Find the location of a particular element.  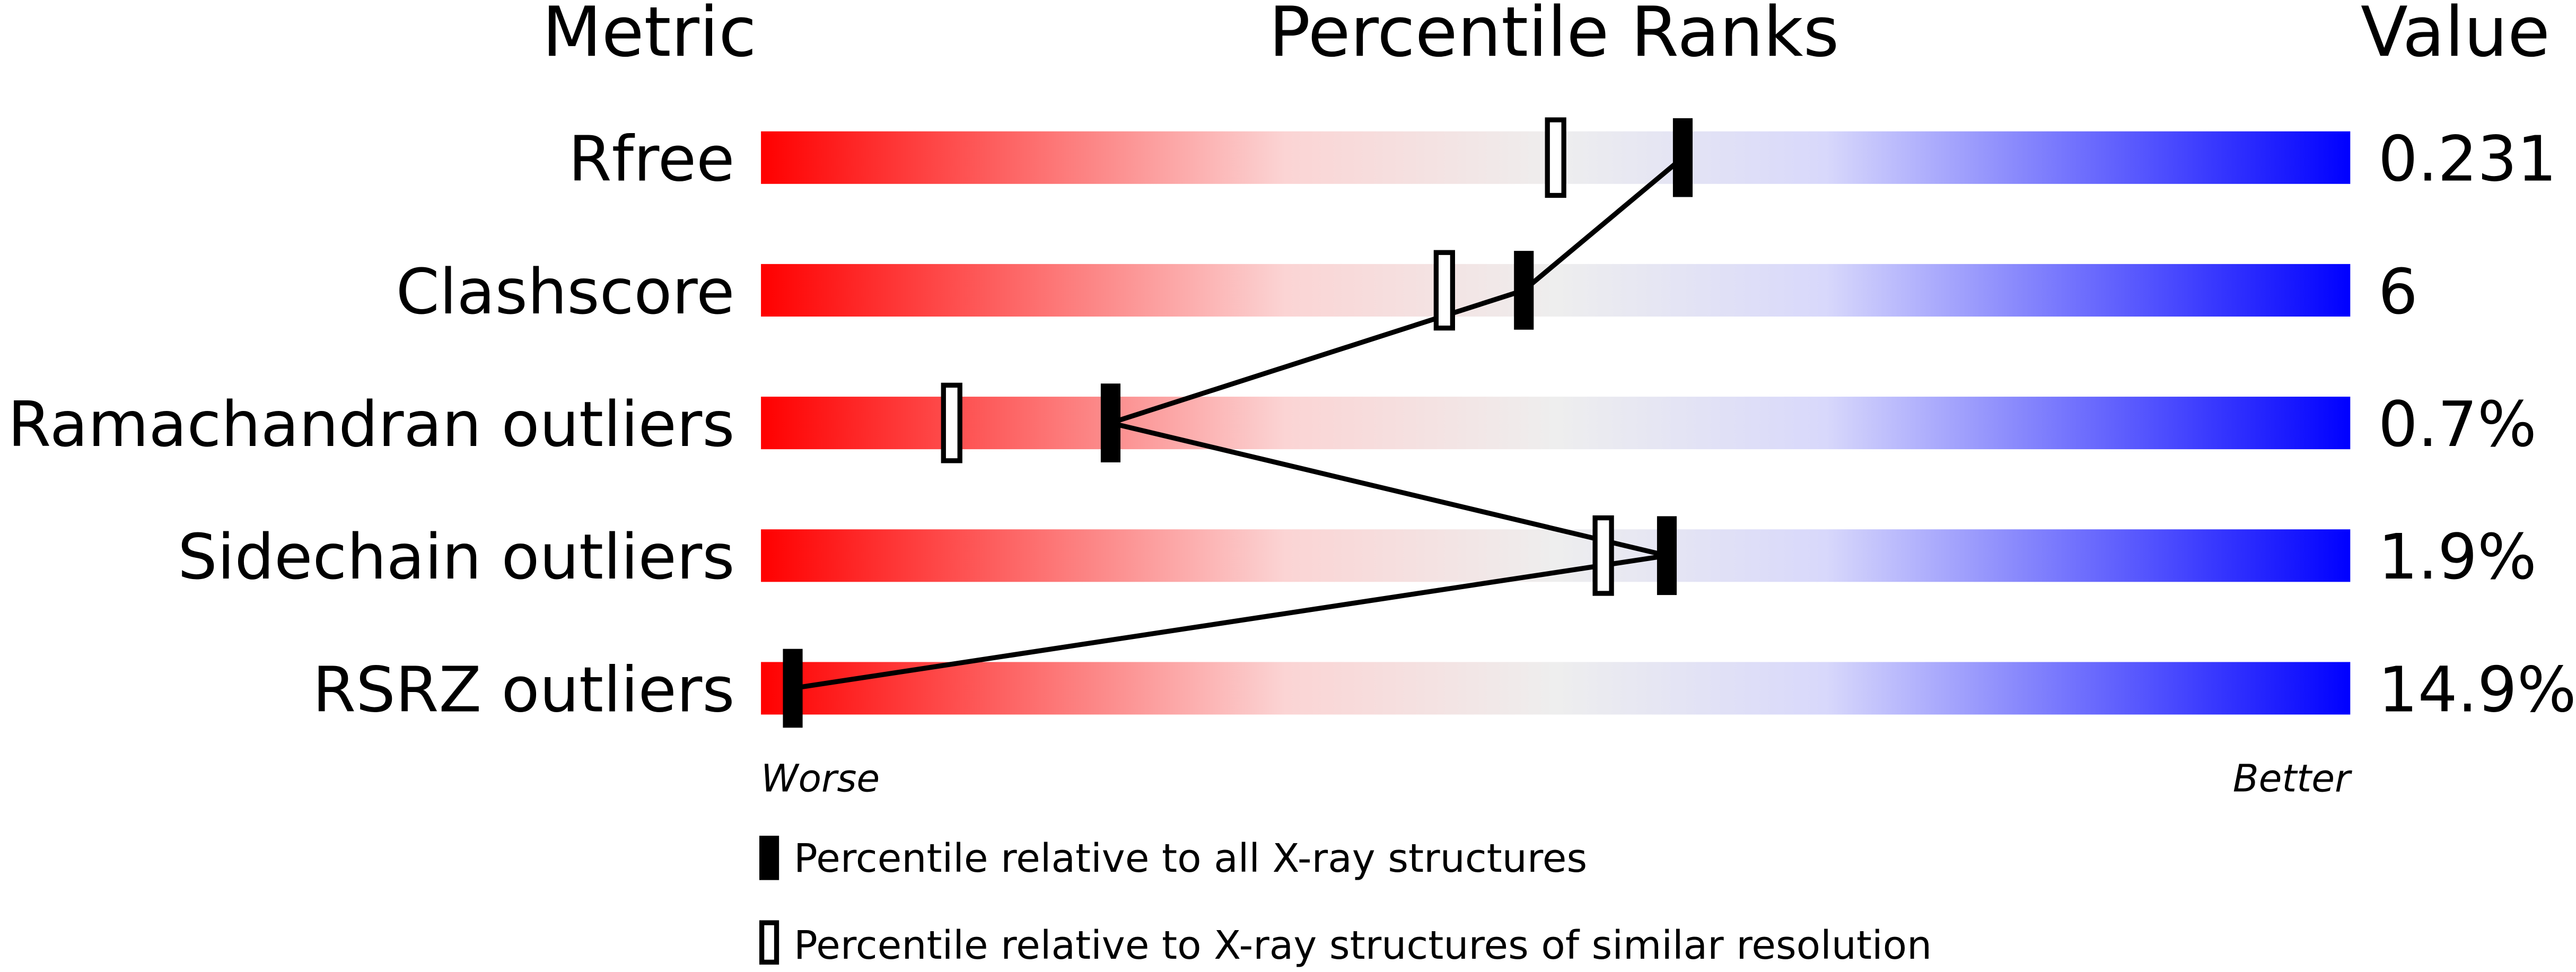

metric-label: RSRZ outliers is located at coordinates (523, 689).